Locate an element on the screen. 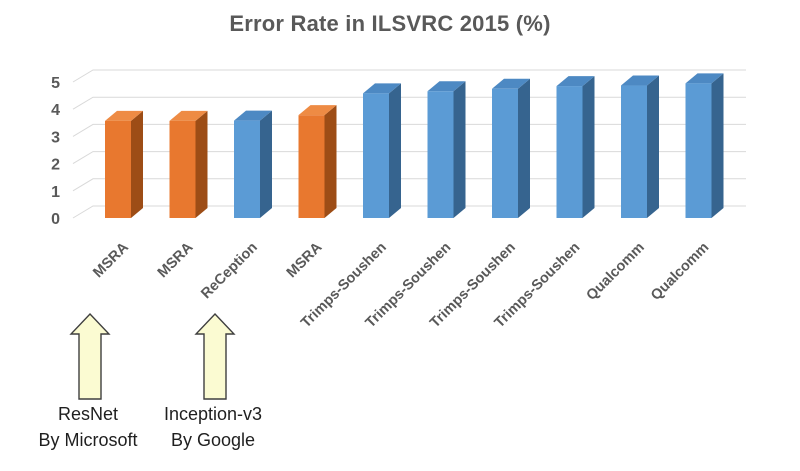 This screenshot has width=800, height=471. bar-3-reception is located at coordinates (253, 164).